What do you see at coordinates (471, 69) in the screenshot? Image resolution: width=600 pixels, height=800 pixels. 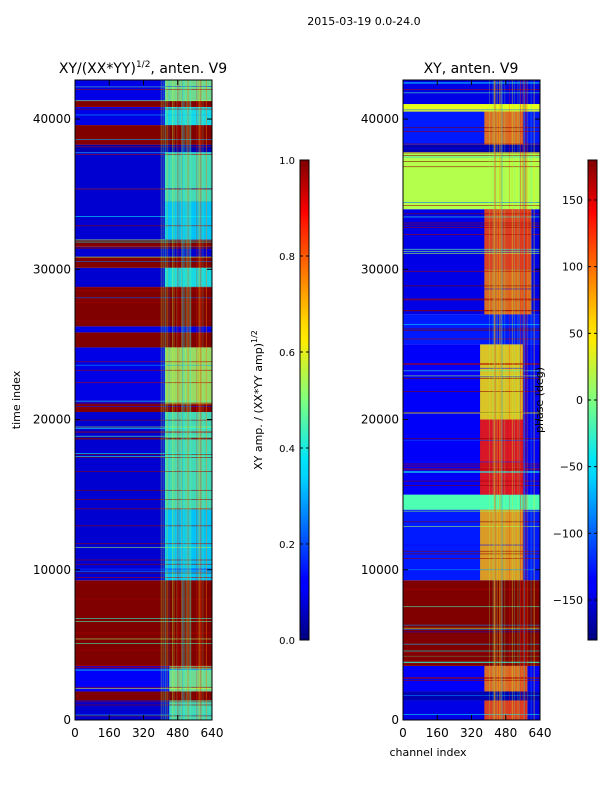 I see `right-chart-title: XY, anten. V9` at bounding box center [471, 69].